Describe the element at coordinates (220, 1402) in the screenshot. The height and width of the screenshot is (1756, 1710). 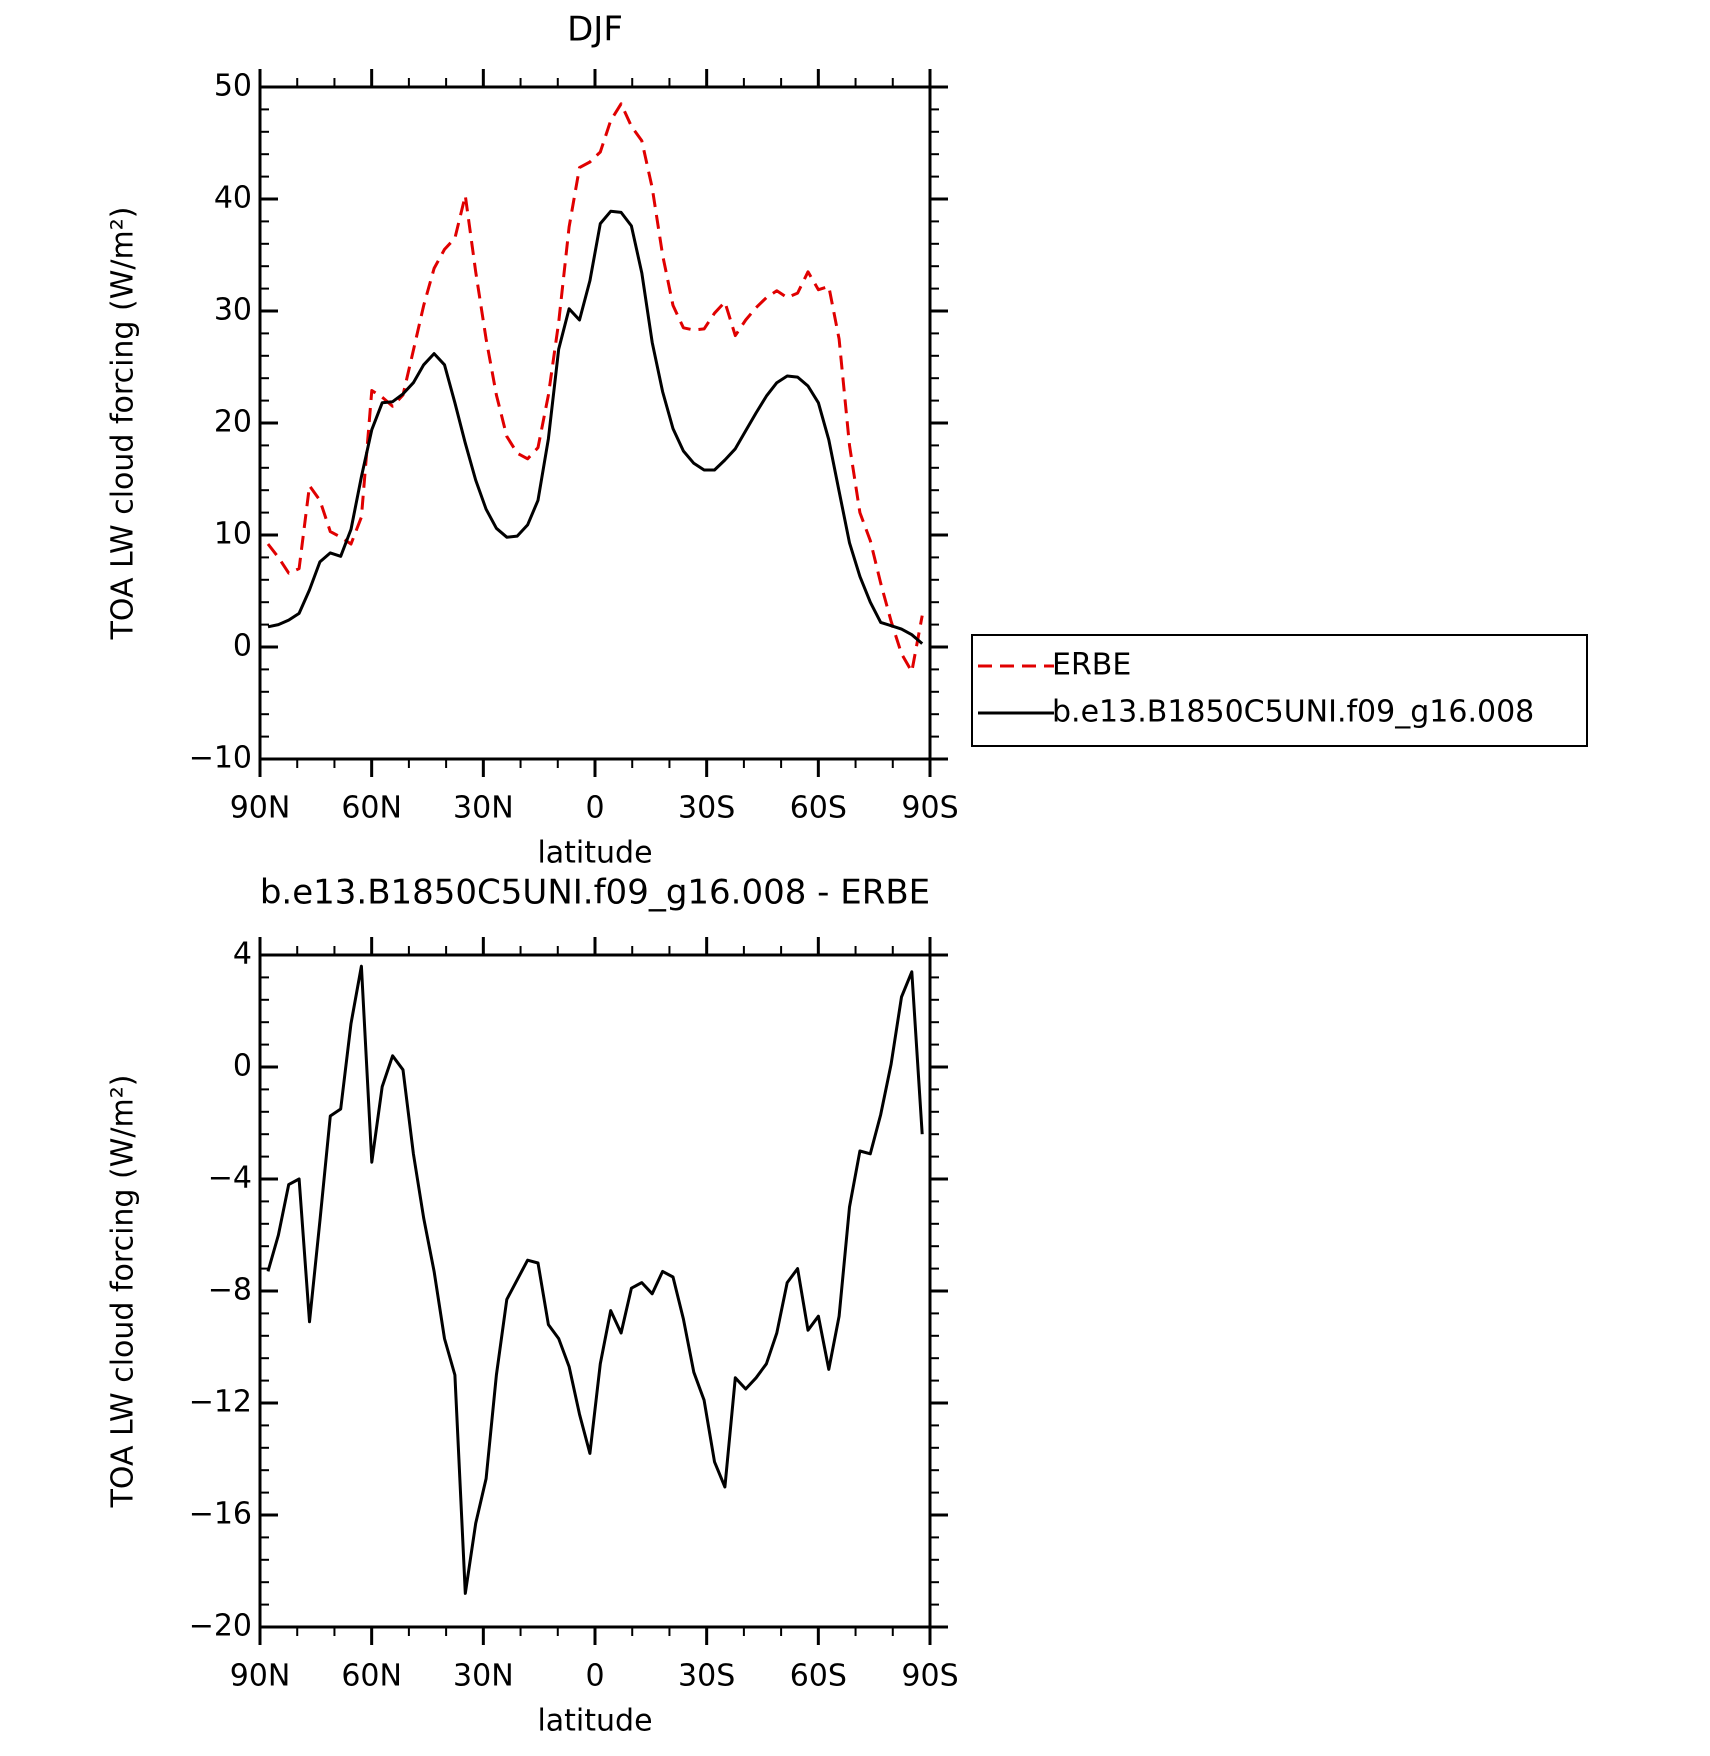
I see `y-tick-label: −12` at that location.